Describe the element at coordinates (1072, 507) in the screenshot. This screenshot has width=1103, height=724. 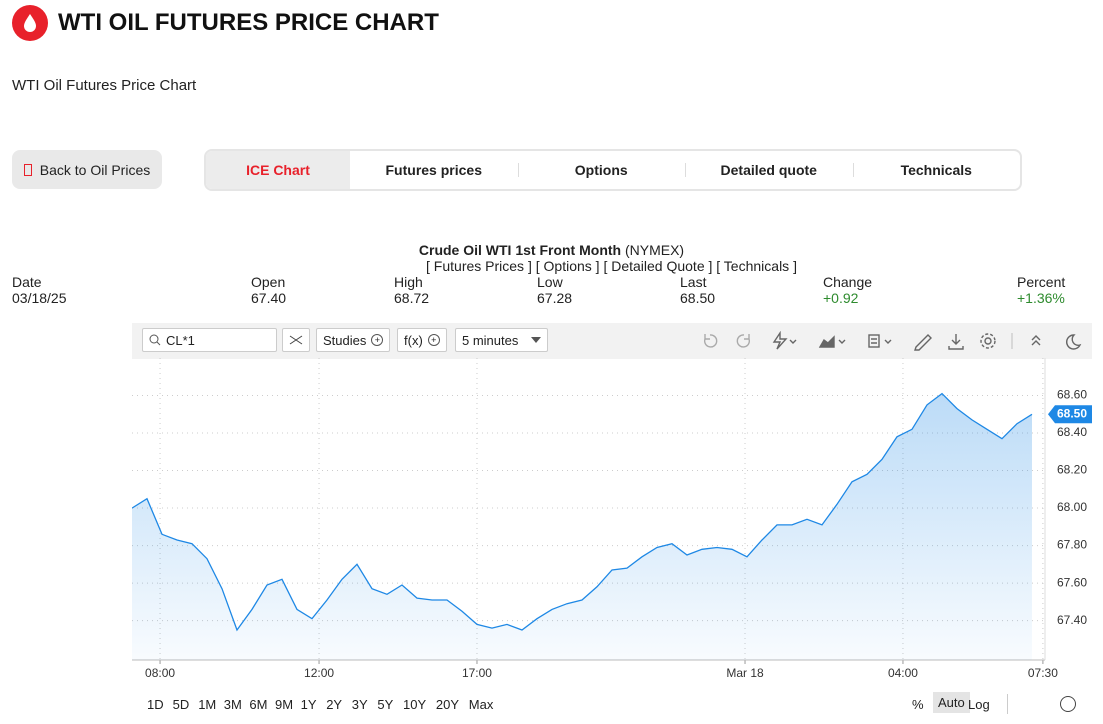
I see `y-tick-label: 68.00` at that location.